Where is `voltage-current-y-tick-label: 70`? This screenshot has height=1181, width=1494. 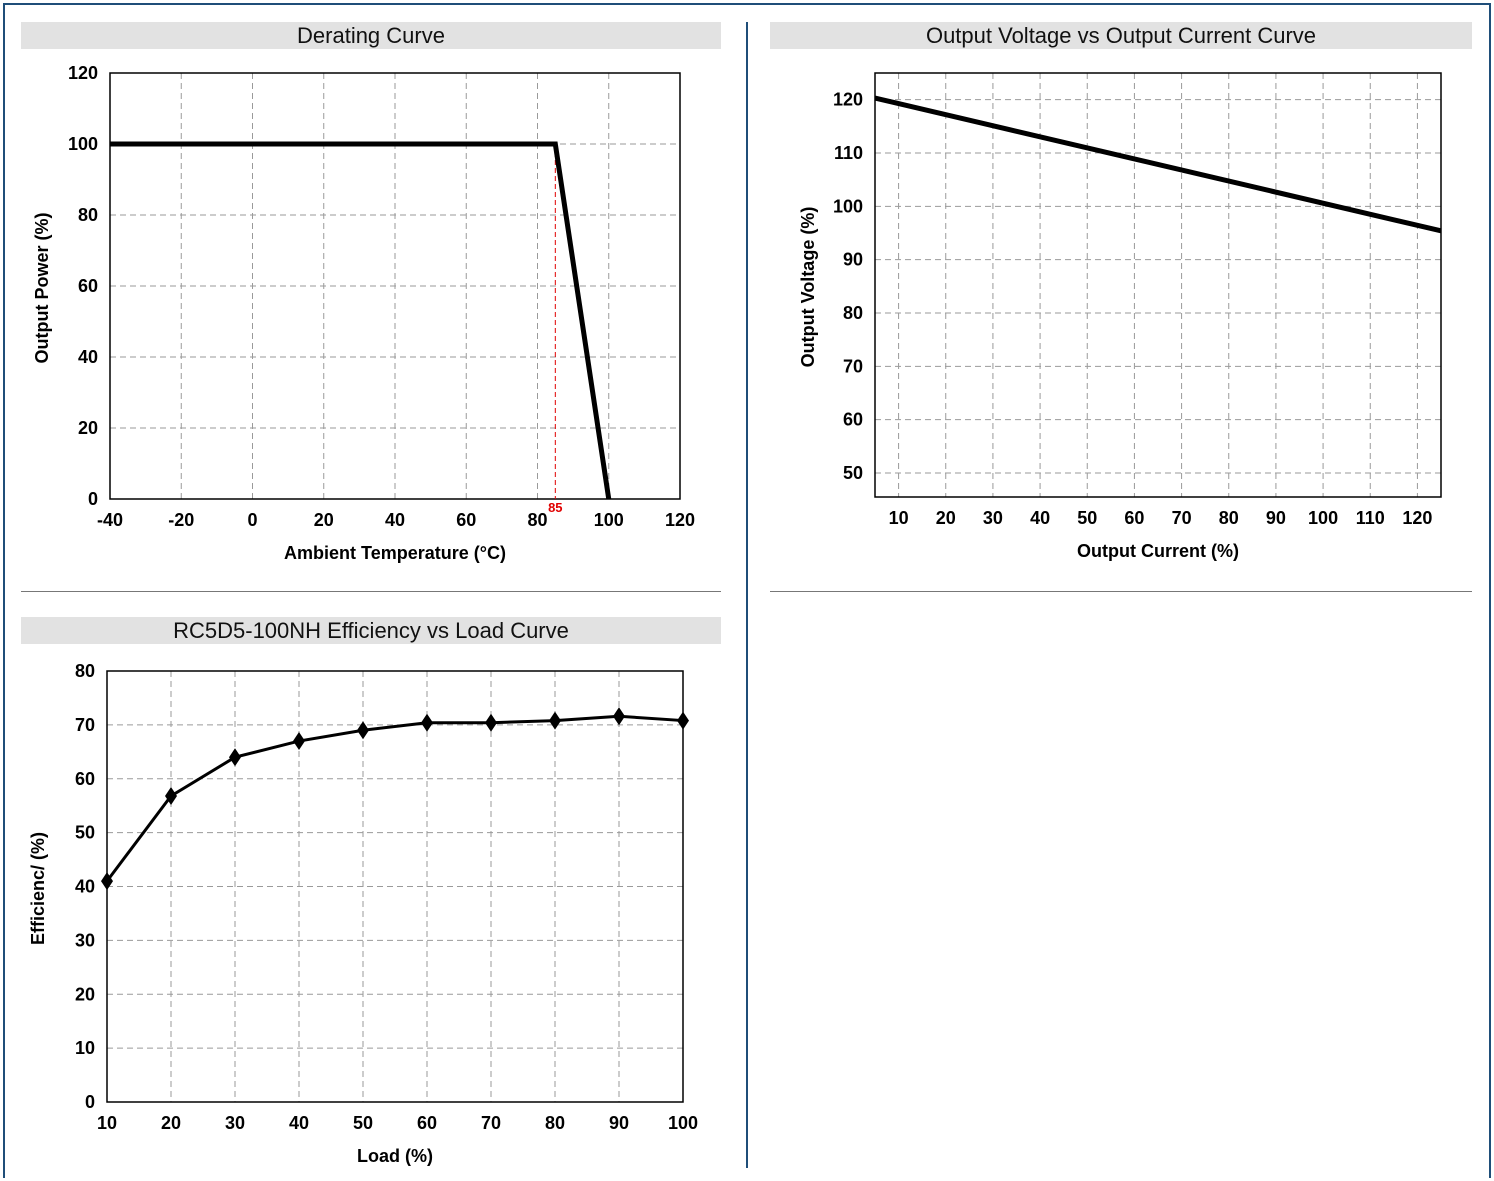
voltage-current-y-tick-label: 70 is located at coordinates (853, 366).